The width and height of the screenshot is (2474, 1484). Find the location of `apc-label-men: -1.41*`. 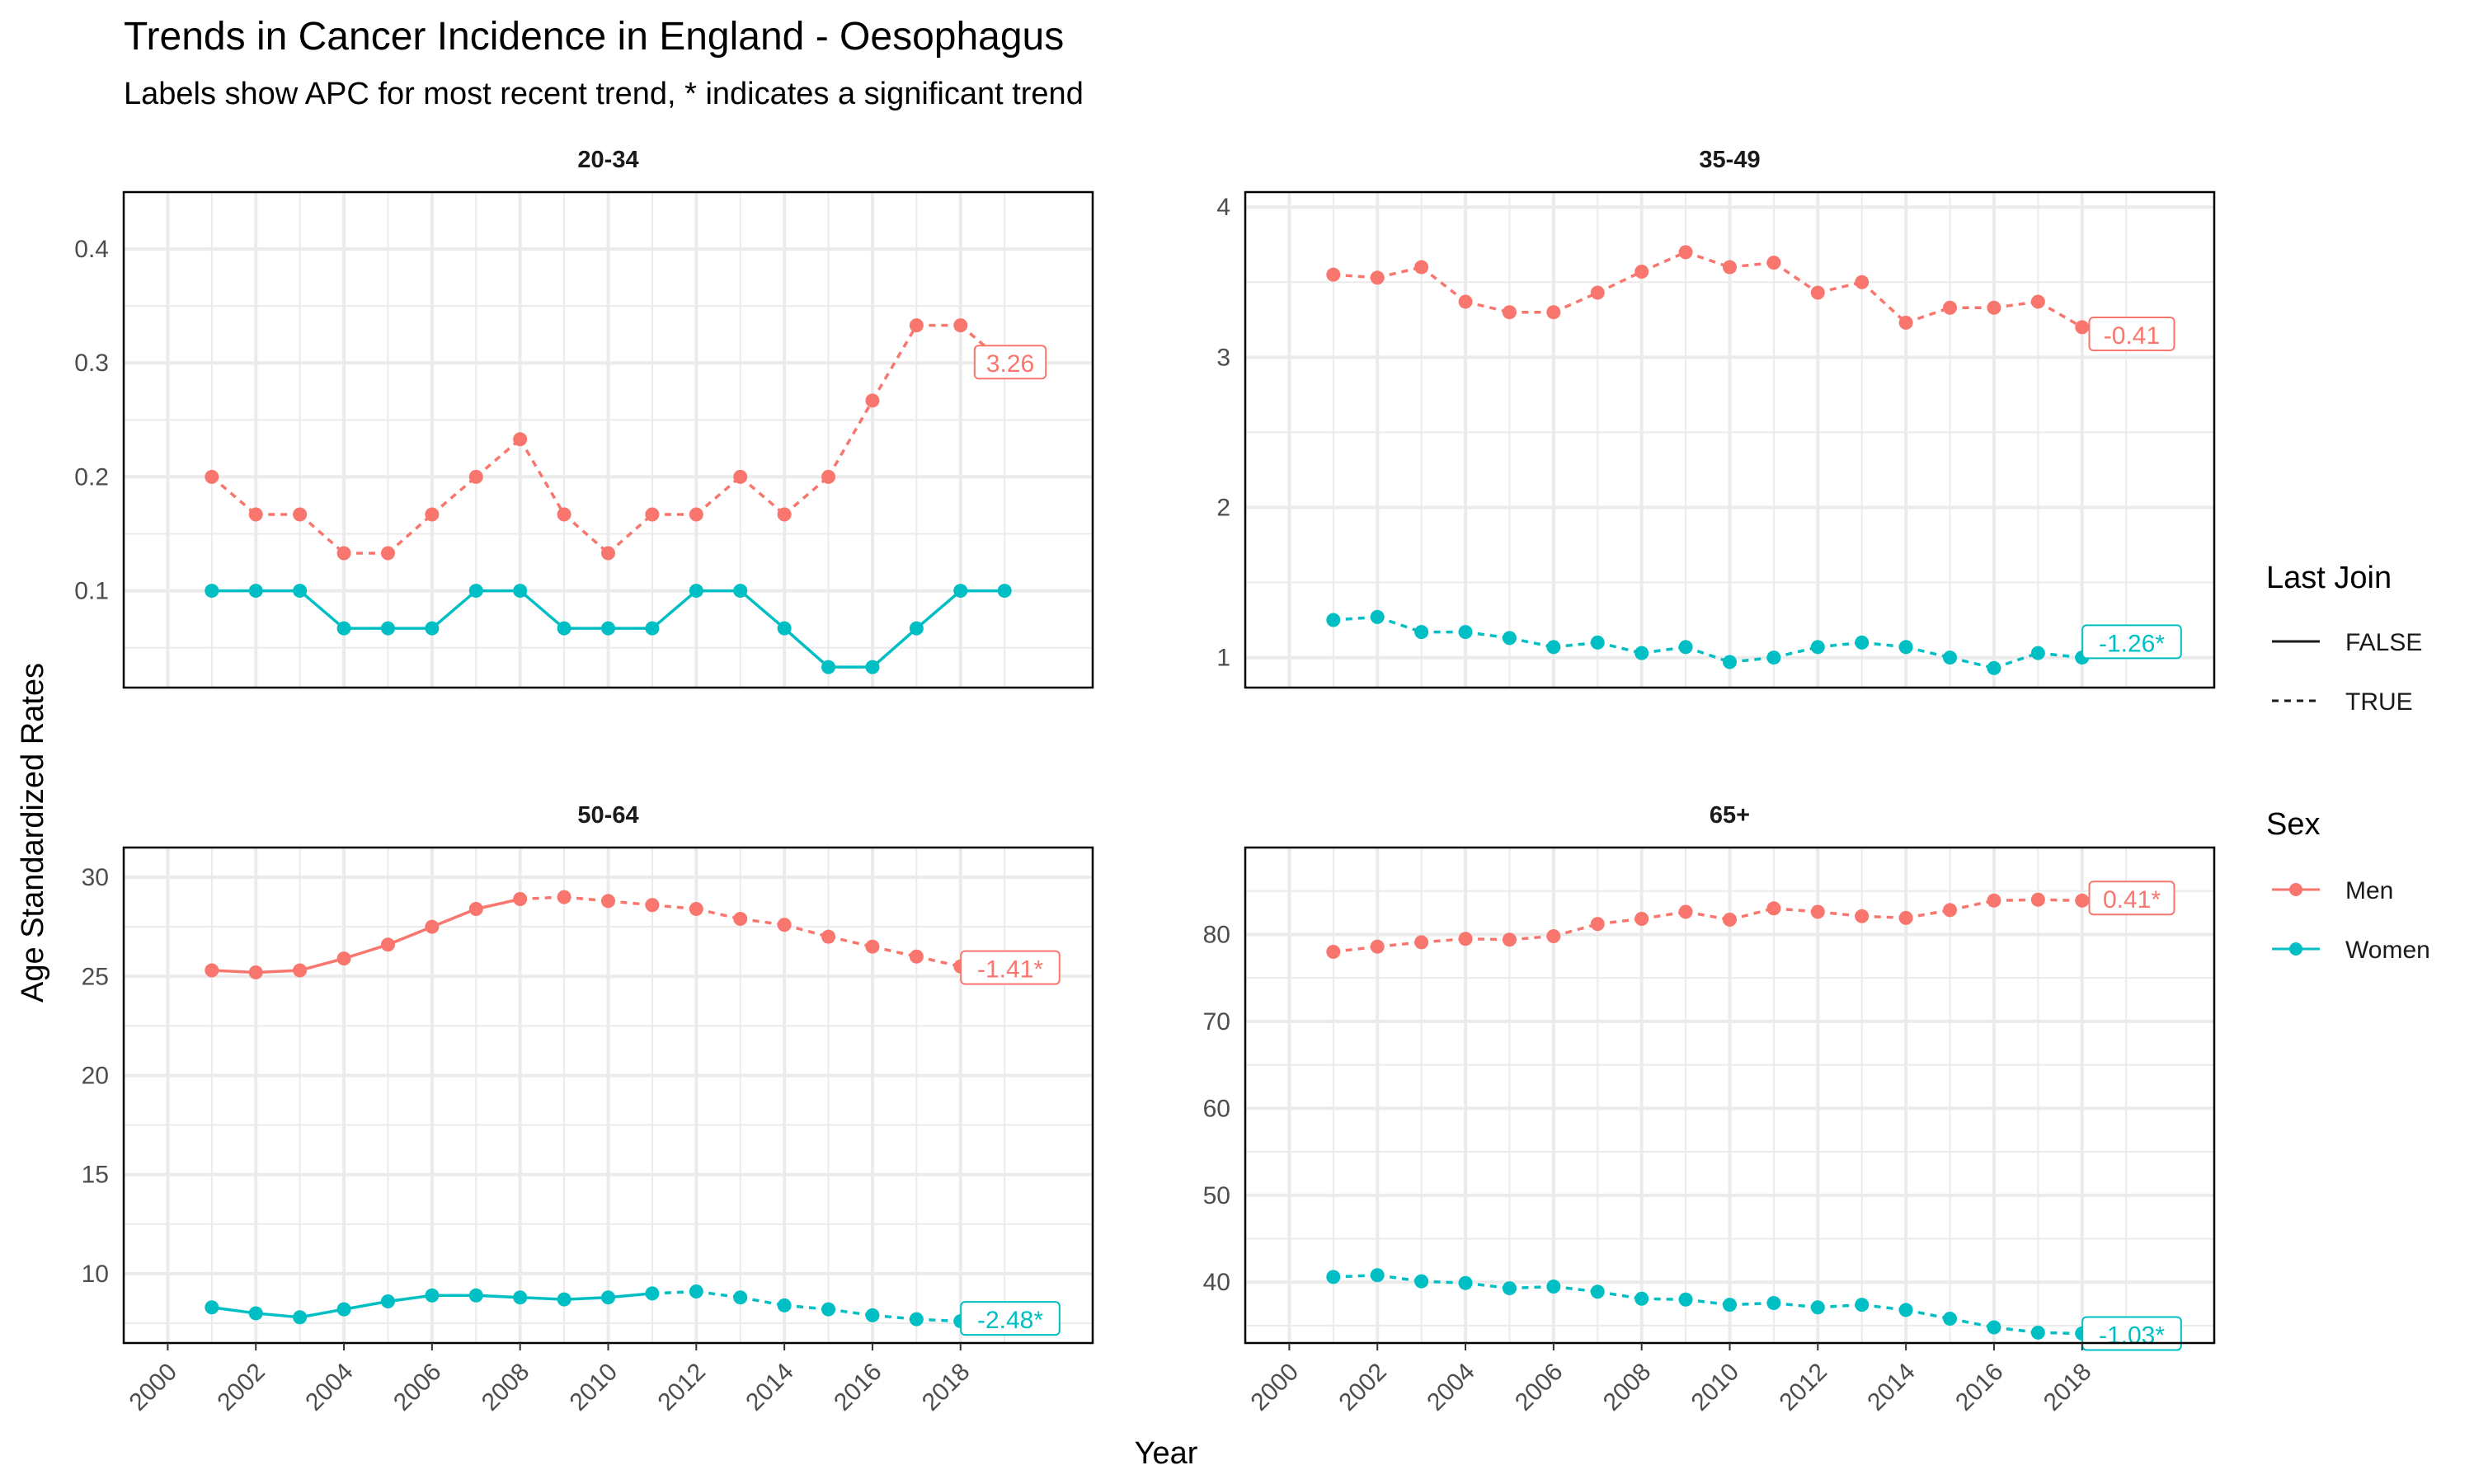

apc-label-men: -1.41* is located at coordinates (1010, 968).